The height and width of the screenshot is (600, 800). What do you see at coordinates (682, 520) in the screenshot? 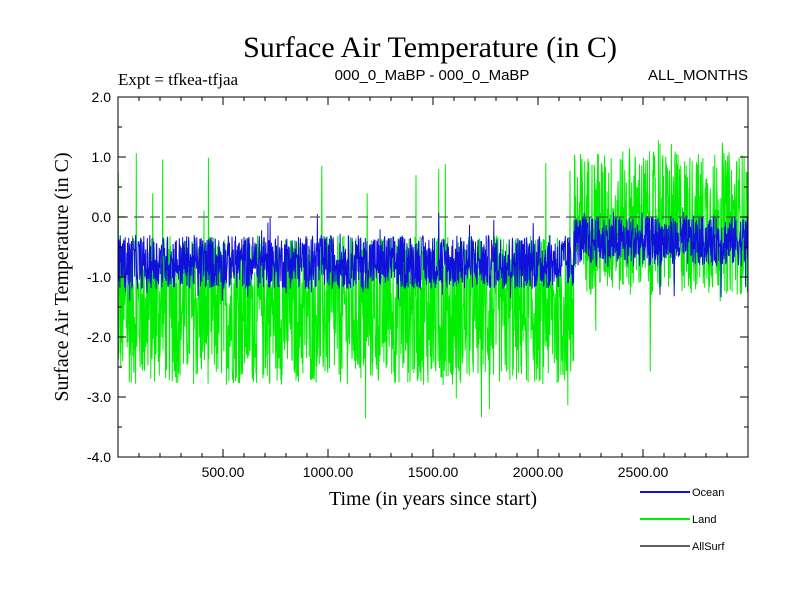
I see `legend: Ocean Land AllSurf` at bounding box center [682, 520].